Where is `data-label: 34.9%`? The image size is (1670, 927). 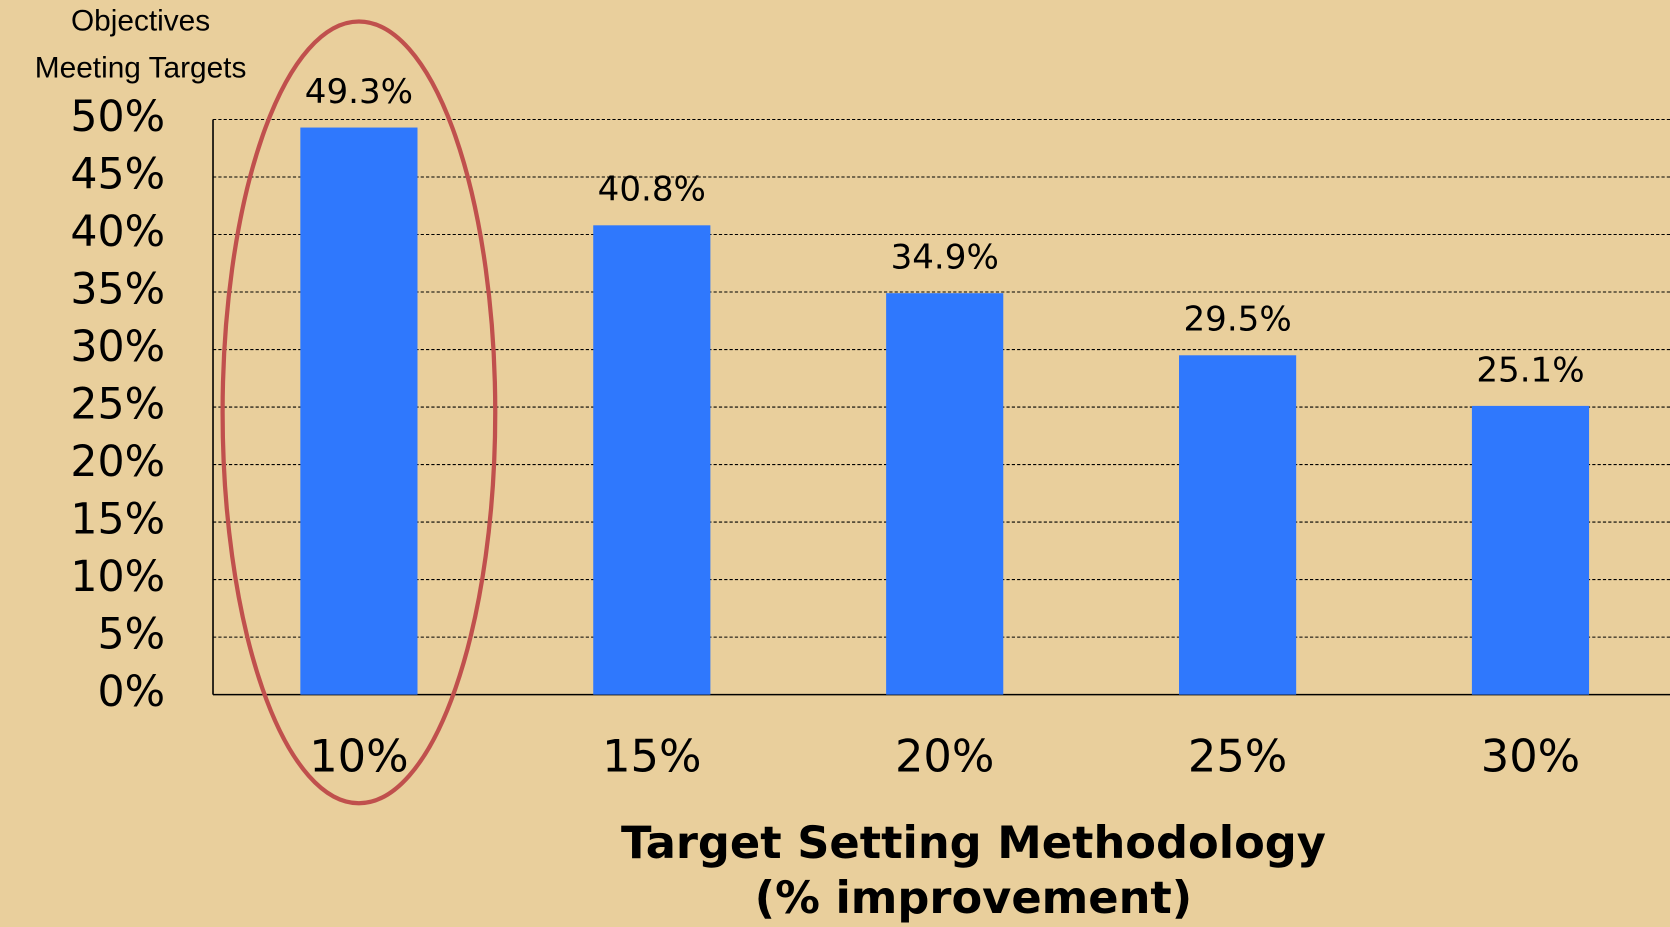
data-label: 34.9% is located at coordinates (945, 258).